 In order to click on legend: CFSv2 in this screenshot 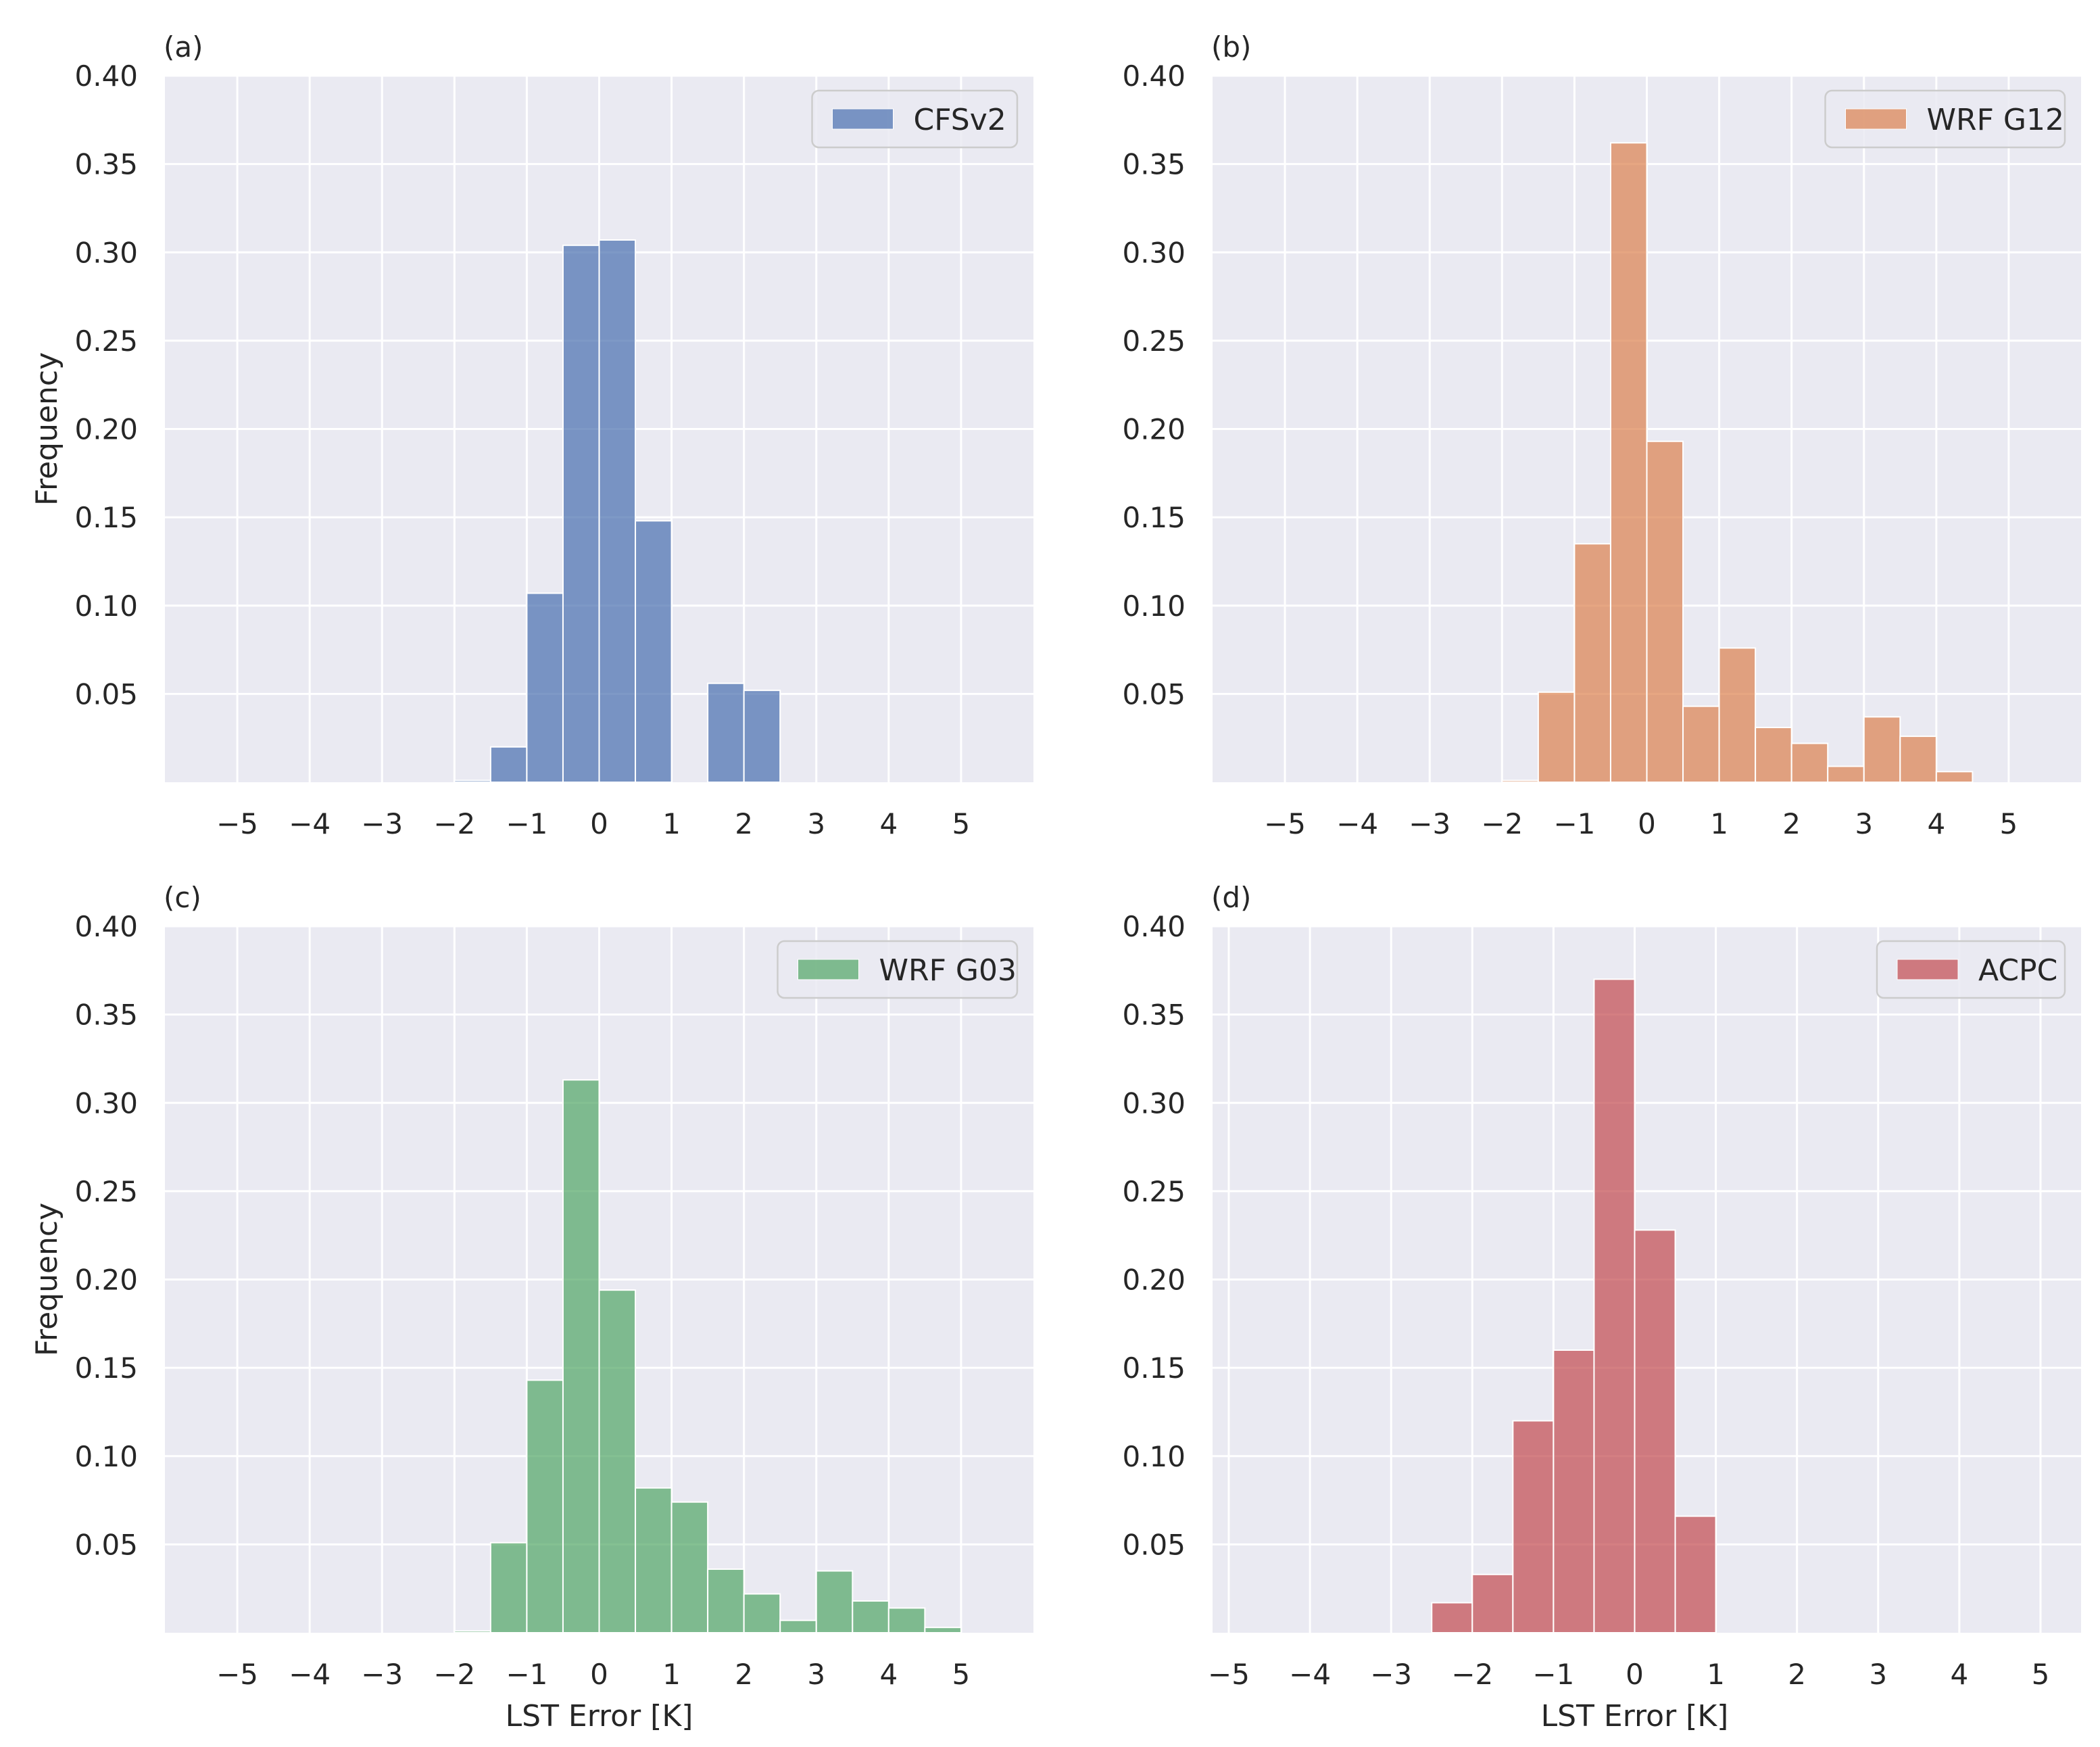, I will do `click(915, 119)`.